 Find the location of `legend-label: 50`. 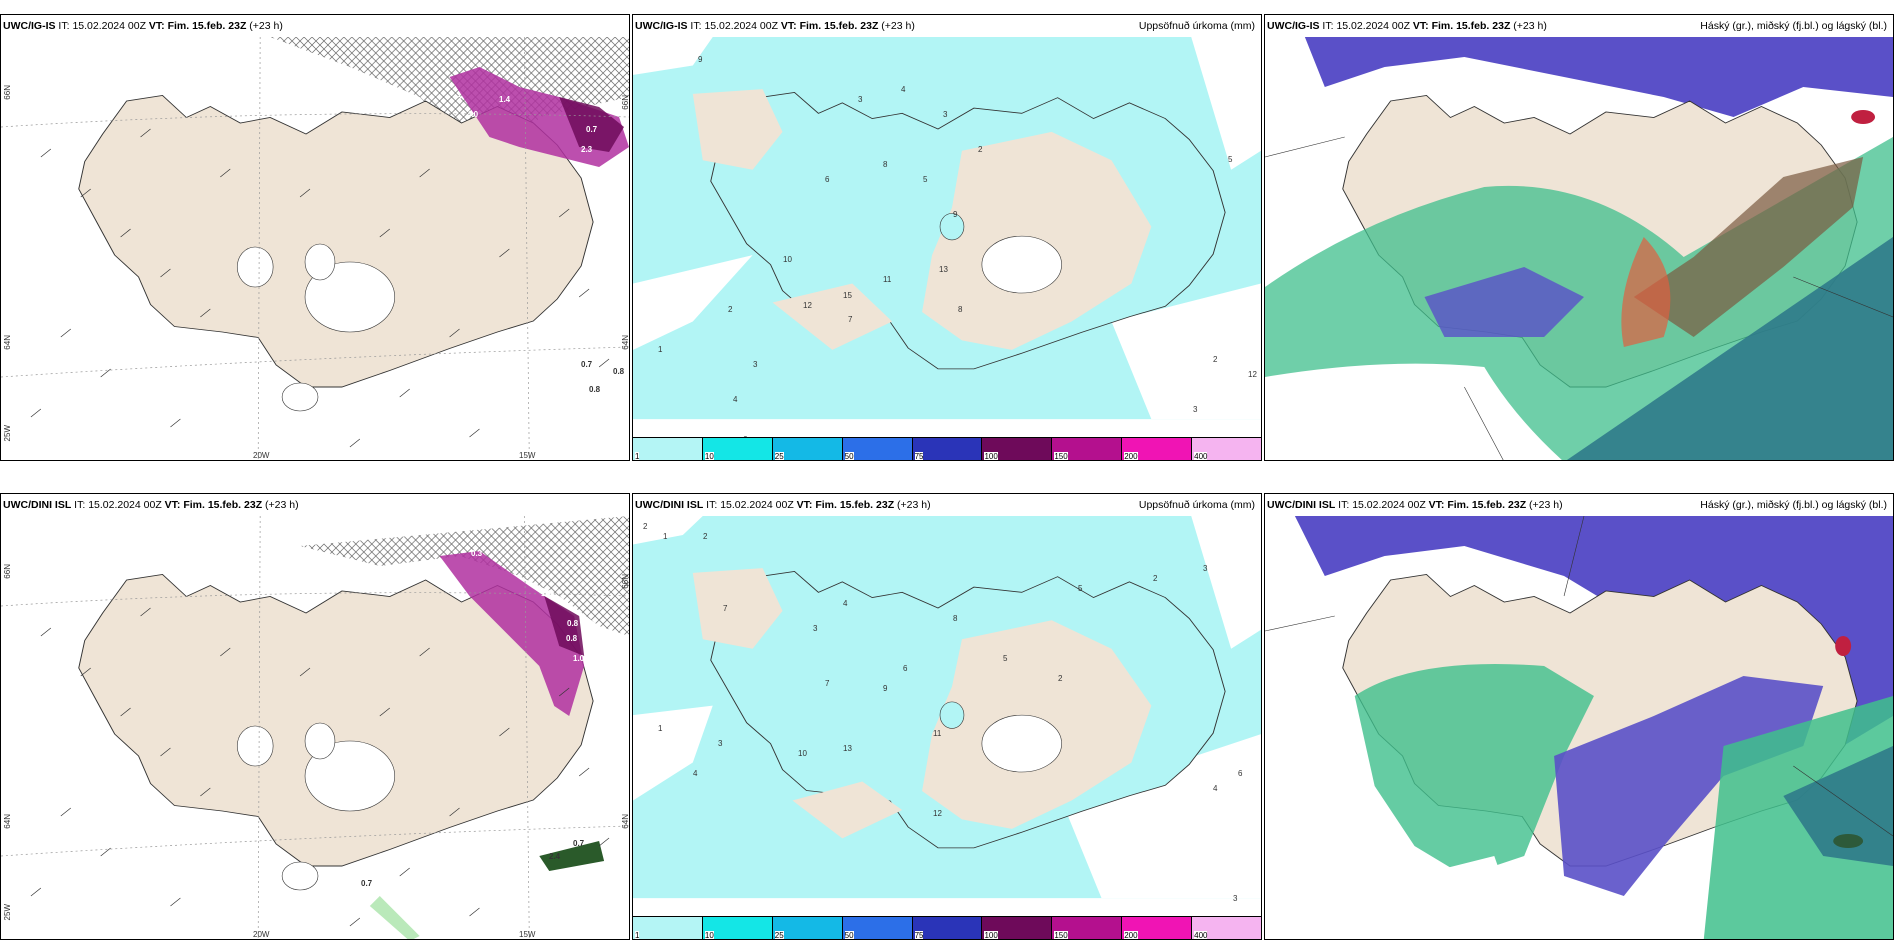

legend-label: 50 is located at coordinates (849, 935).